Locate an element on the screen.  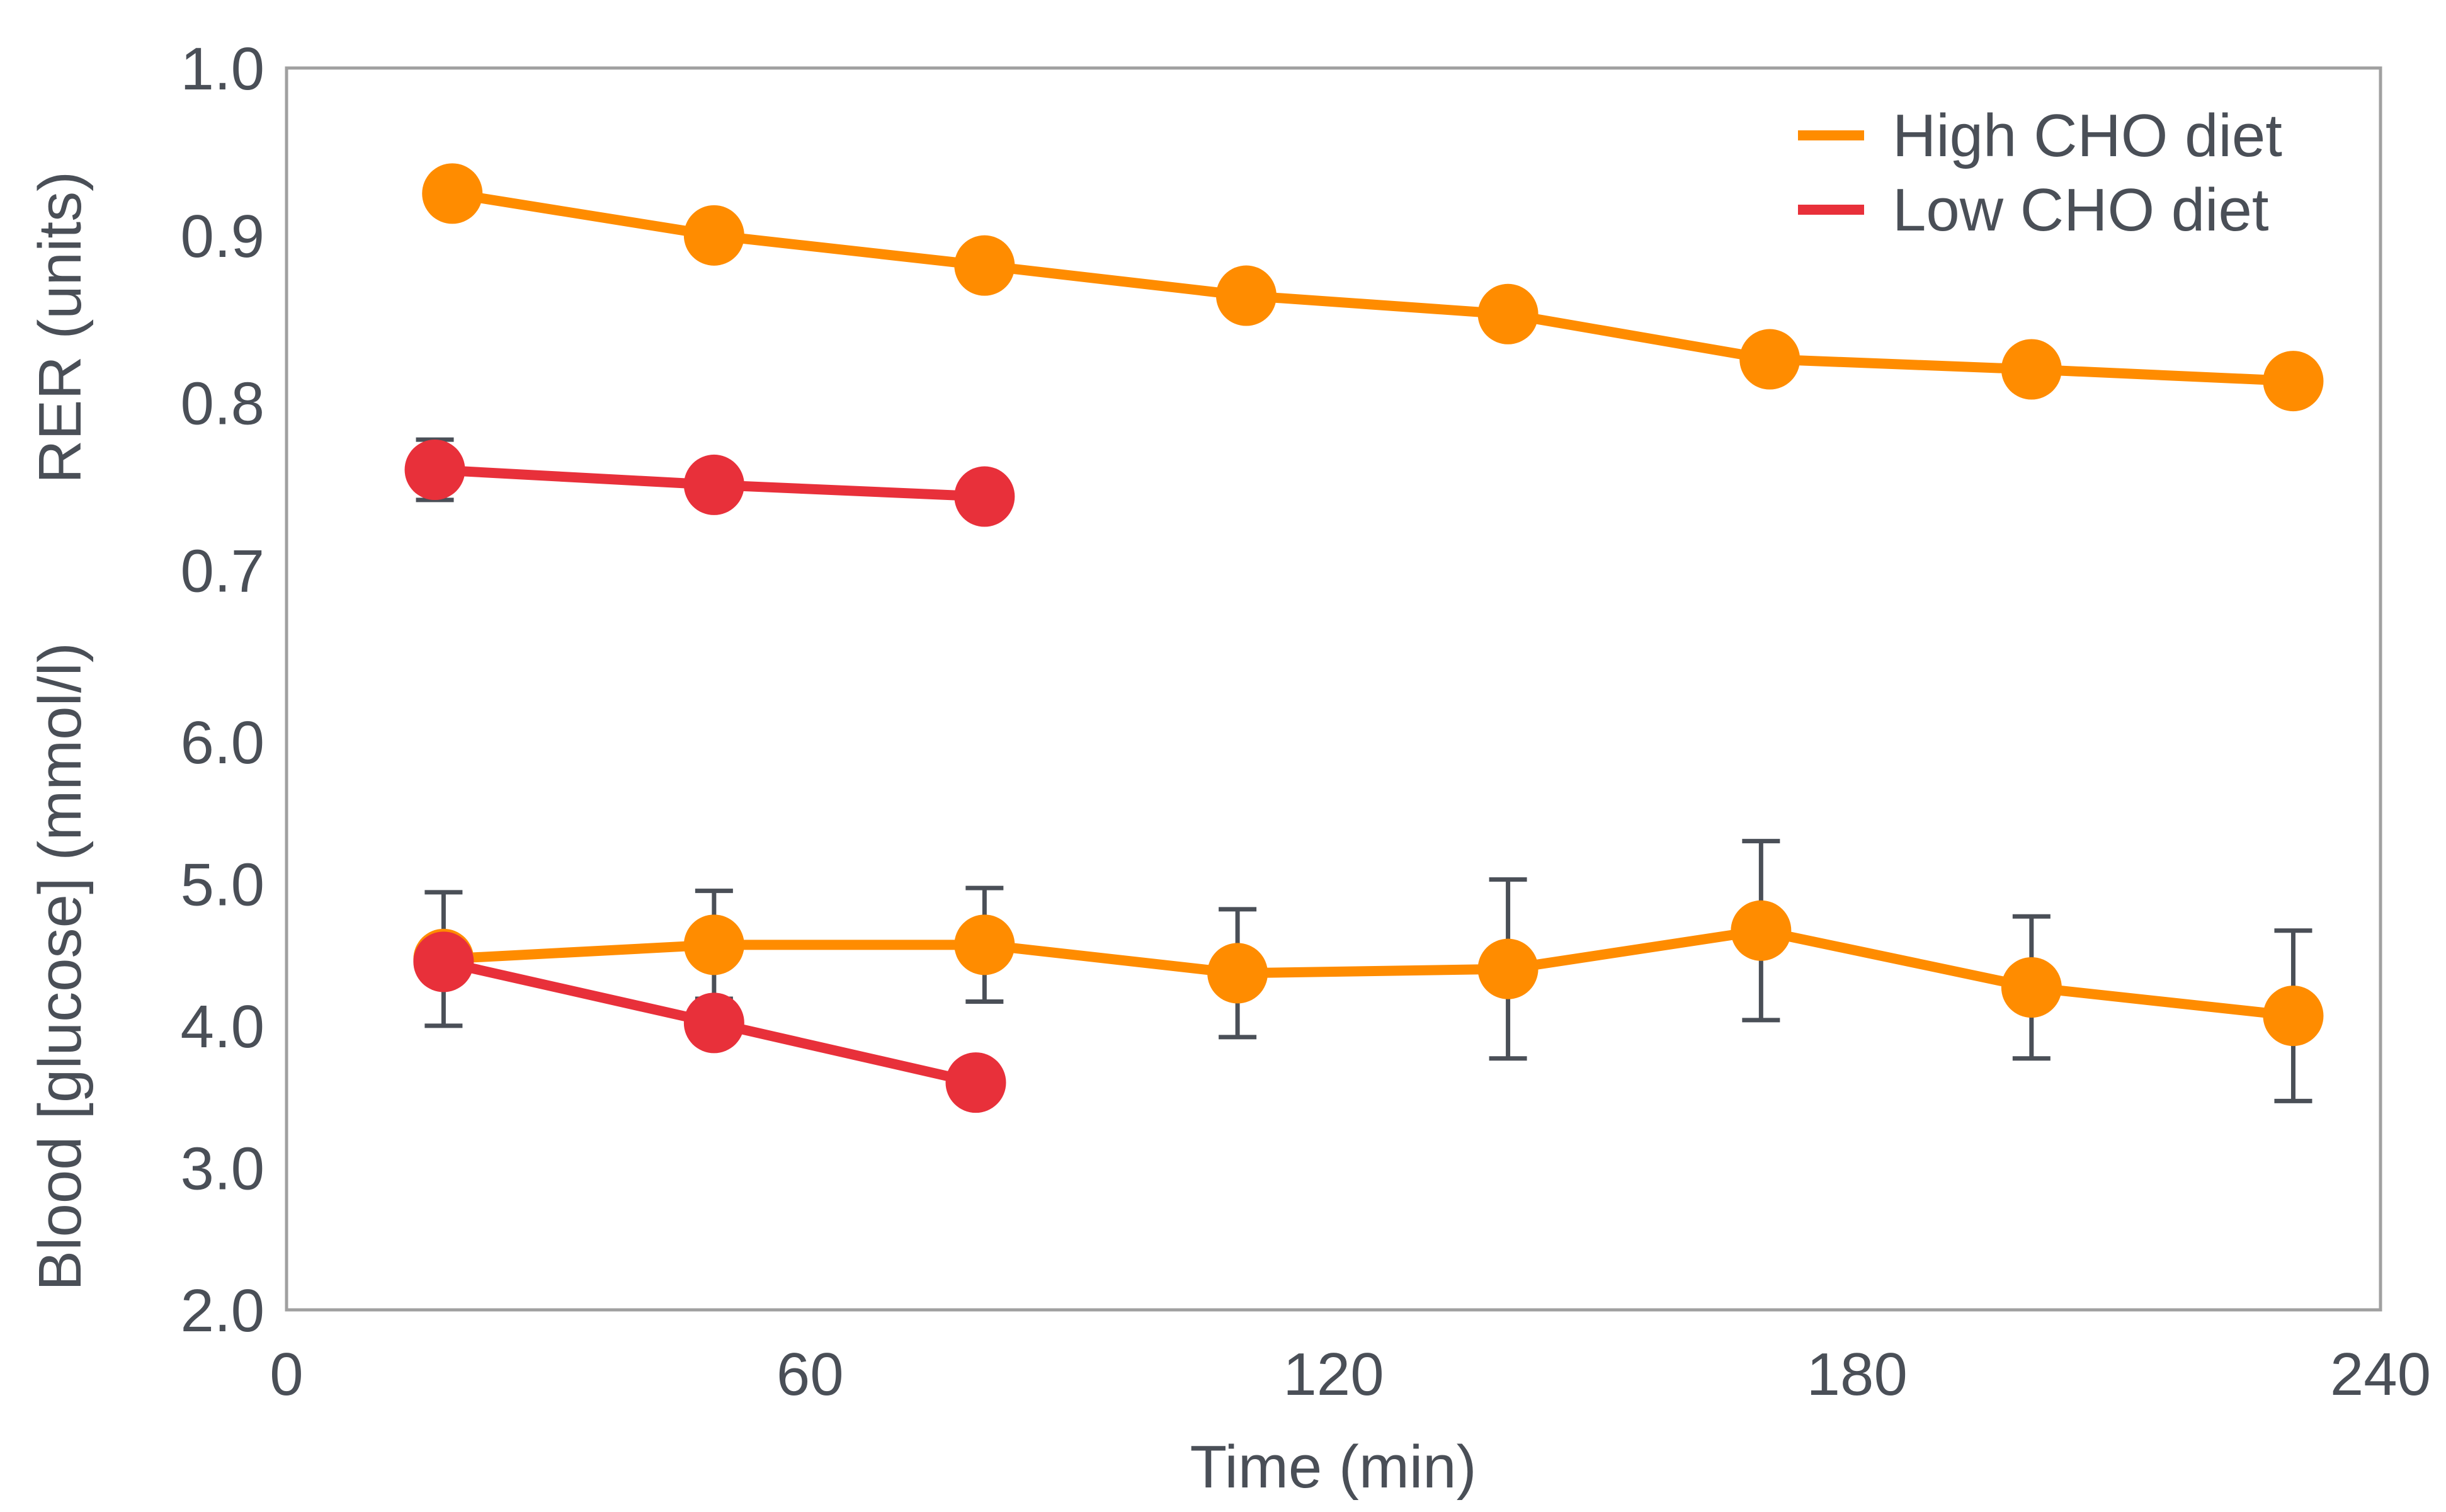
y-tick-label: 5.0 is located at coordinates (223, 885).